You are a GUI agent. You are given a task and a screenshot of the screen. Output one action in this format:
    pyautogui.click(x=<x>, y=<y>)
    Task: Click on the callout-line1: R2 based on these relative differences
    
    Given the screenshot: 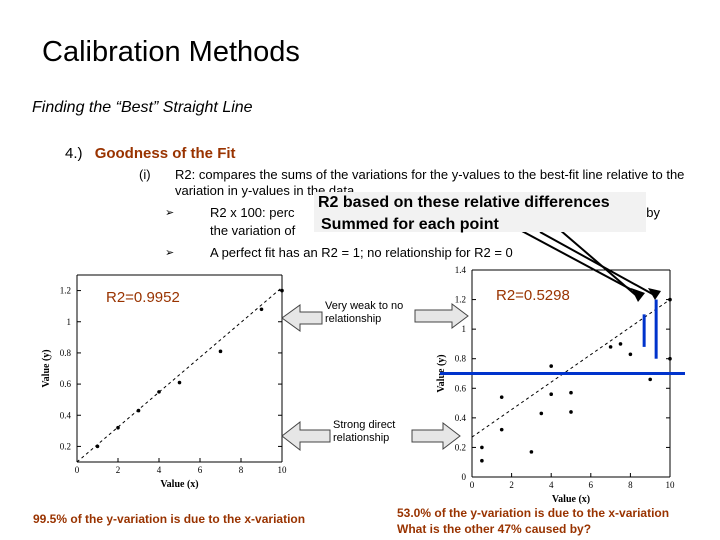 What is the action you would take?
    pyautogui.click(x=464, y=202)
    